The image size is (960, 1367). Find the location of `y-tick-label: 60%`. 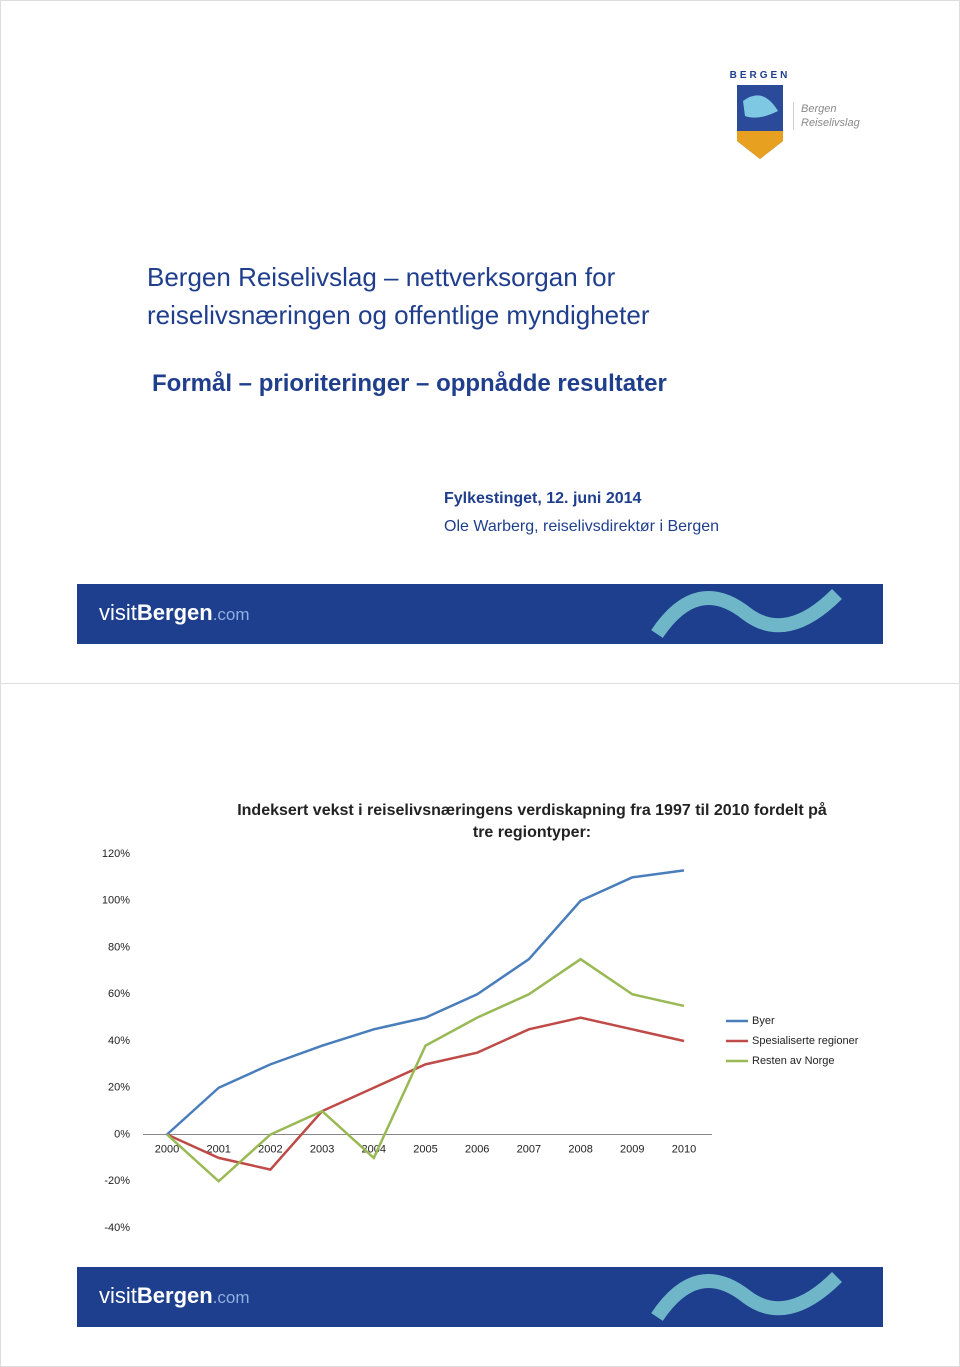

y-tick-label: 60% is located at coordinates (119, 994).